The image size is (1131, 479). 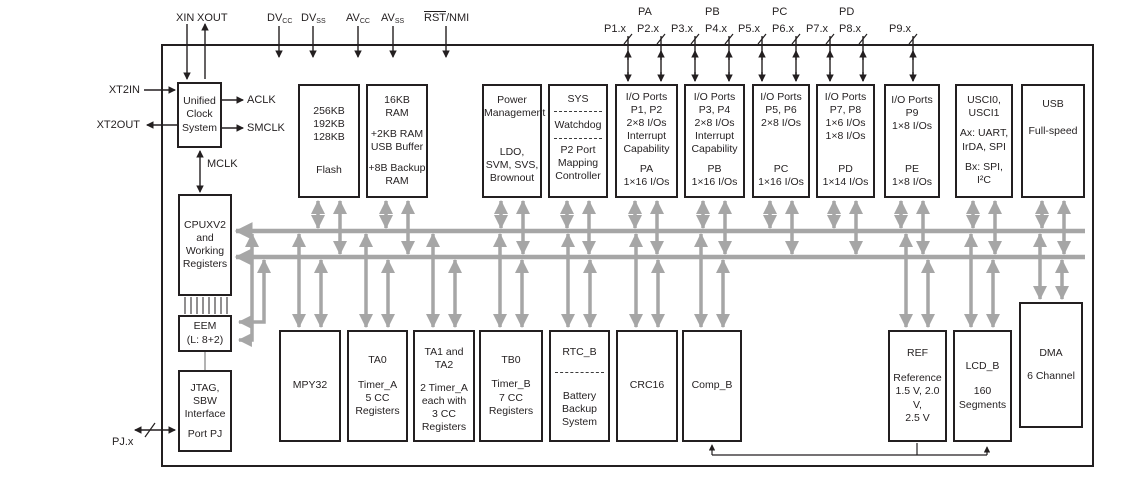 I want to click on crc-title: CRC16, so click(x=647, y=385).